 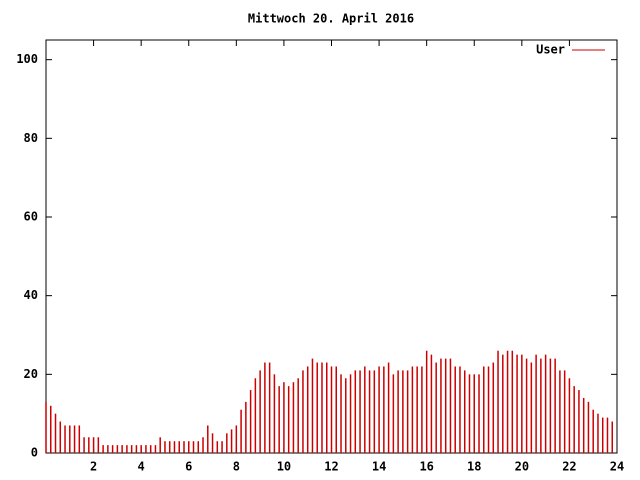 I want to click on x-tick-label: 6, so click(x=188, y=467).